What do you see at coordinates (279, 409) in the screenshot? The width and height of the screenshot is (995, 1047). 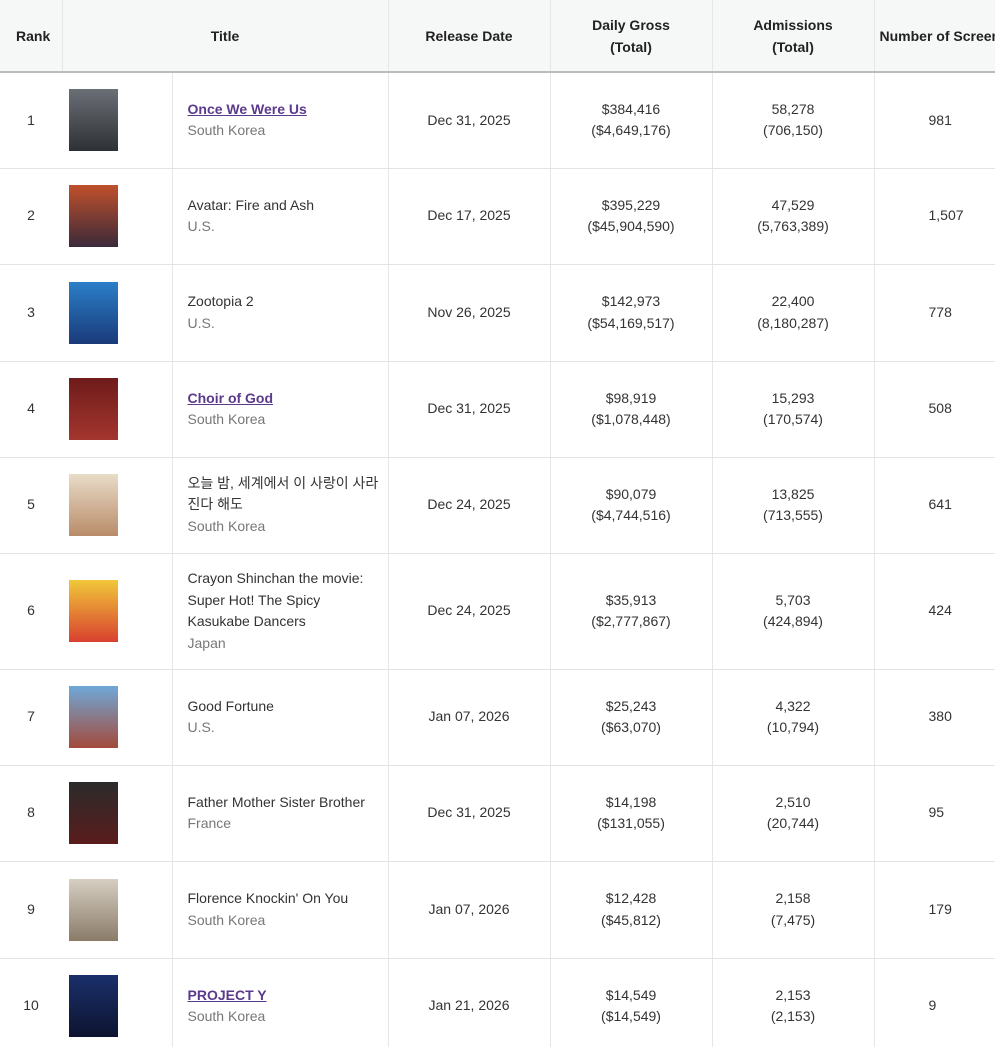 I see `title-cell: Choir of God South Korea` at bounding box center [279, 409].